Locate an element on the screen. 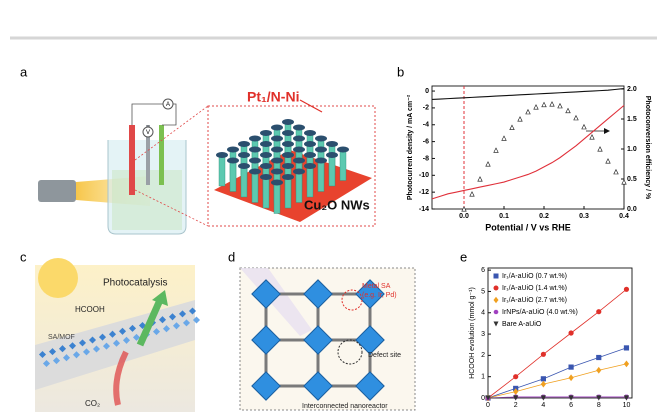  y2-tick-label: 1.0 is located at coordinates (632, 149).